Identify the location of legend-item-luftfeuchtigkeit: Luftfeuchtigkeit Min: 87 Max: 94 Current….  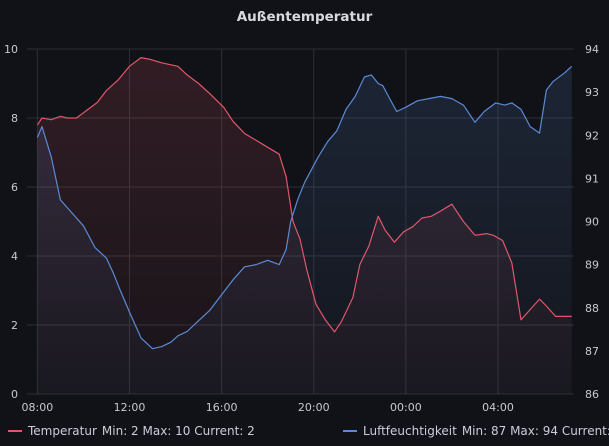
(476, 431).